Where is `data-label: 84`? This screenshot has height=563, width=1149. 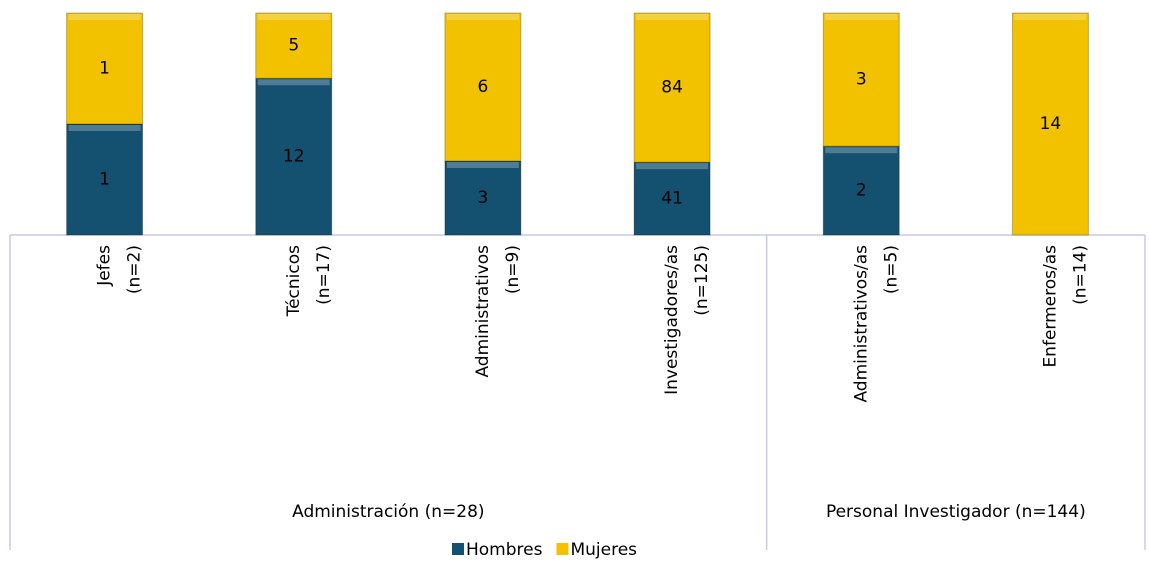 data-label: 84 is located at coordinates (672, 88).